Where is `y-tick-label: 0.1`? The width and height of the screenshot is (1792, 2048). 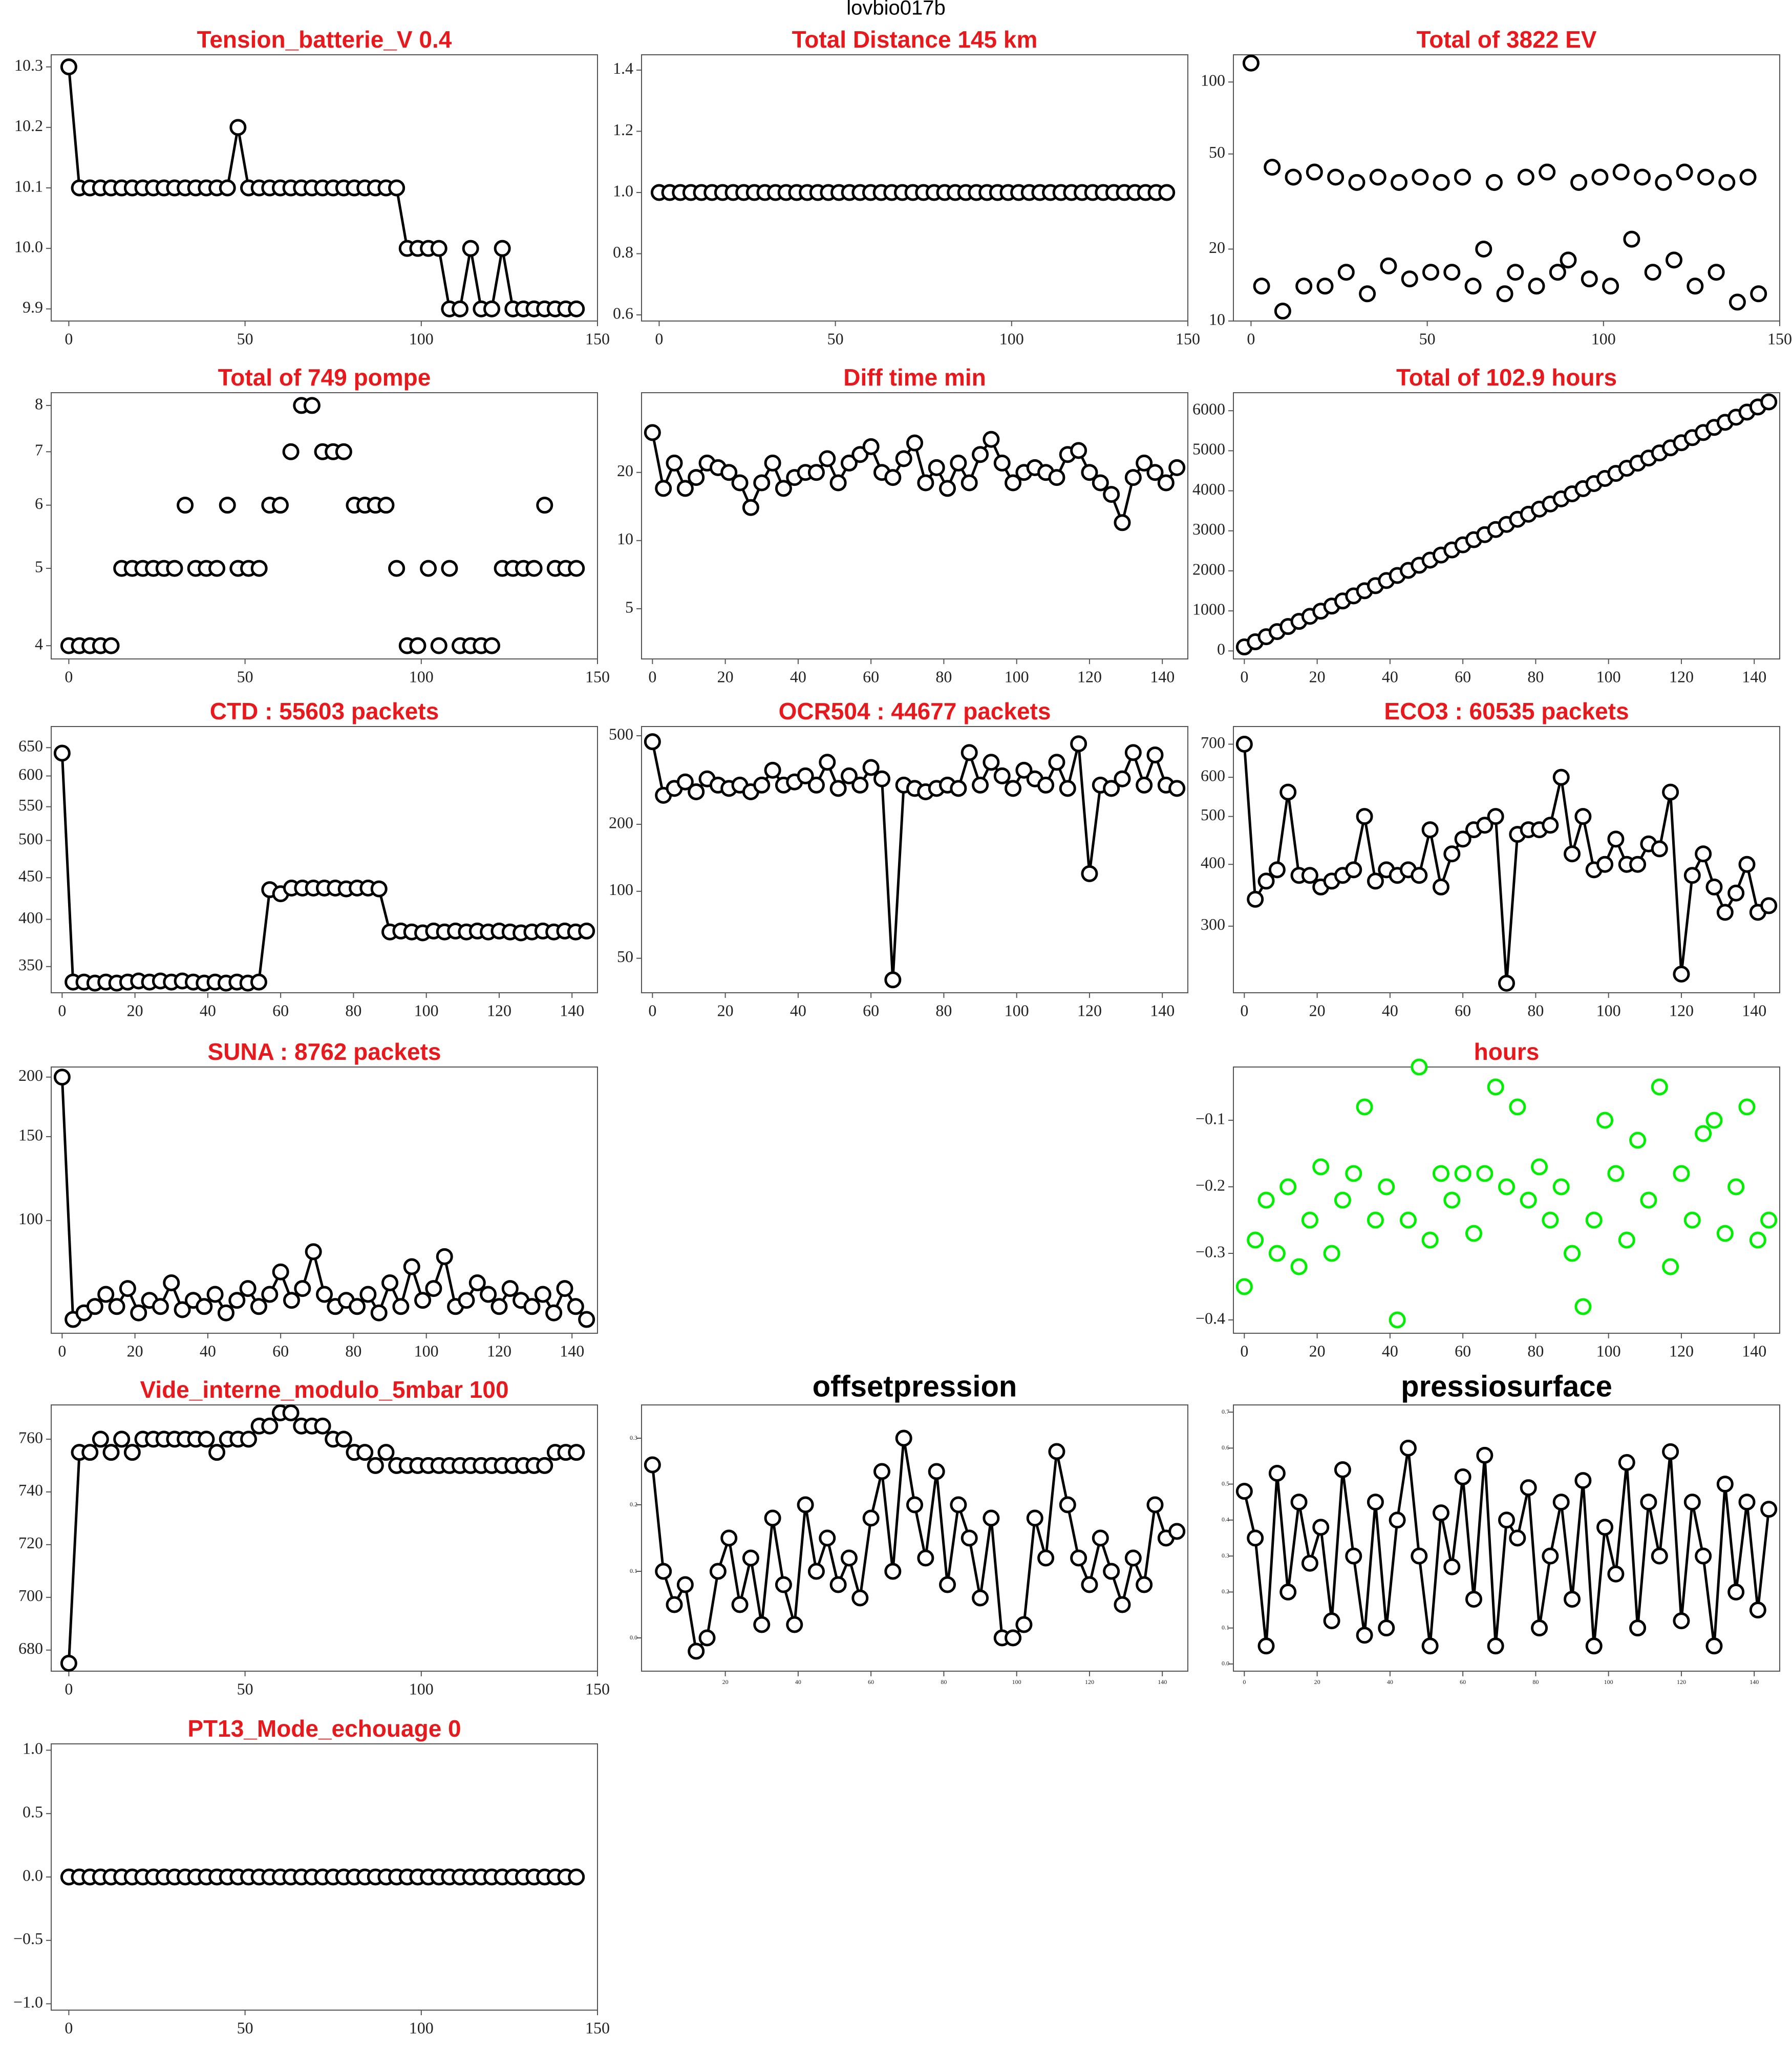 y-tick-label: 0.1 is located at coordinates (1225, 1627).